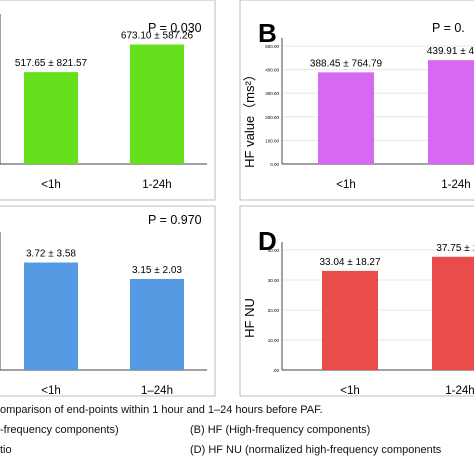  I want to click on caption-line-2-left: -frequency components), so click(59, 430).